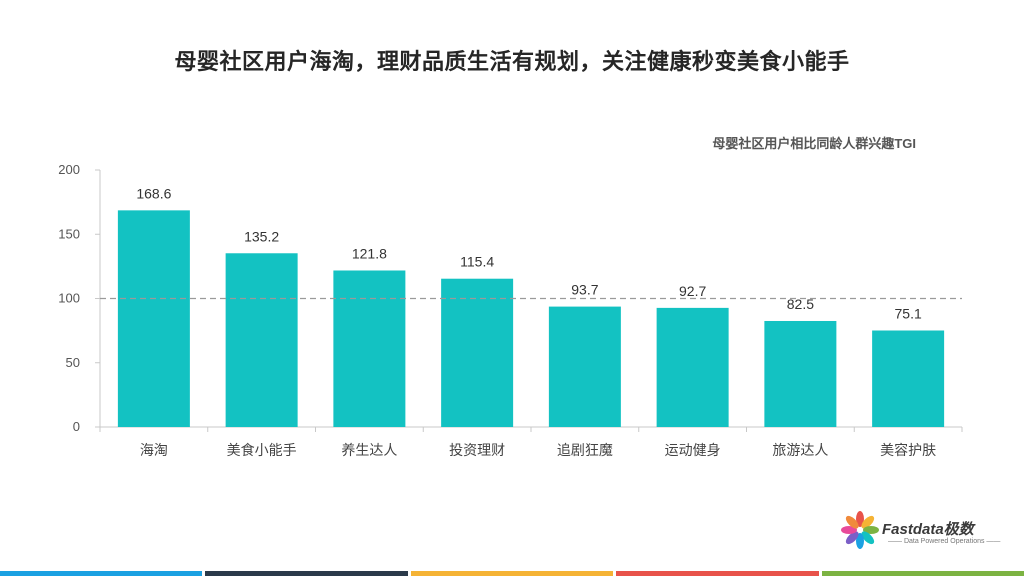  I want to click on y-tick-label: 150, so click(69, 233).